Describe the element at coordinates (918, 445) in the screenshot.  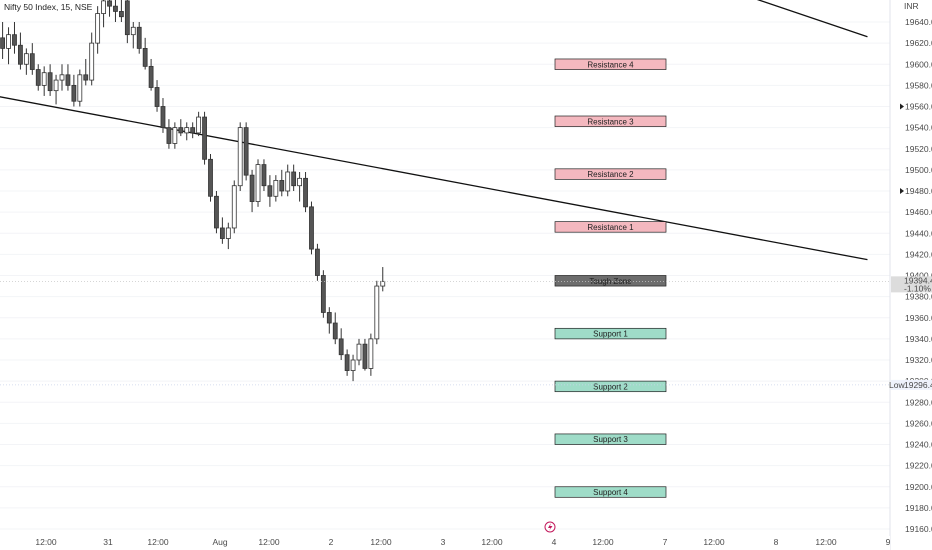
I see `y-tick-label: 19240.00` at that location.